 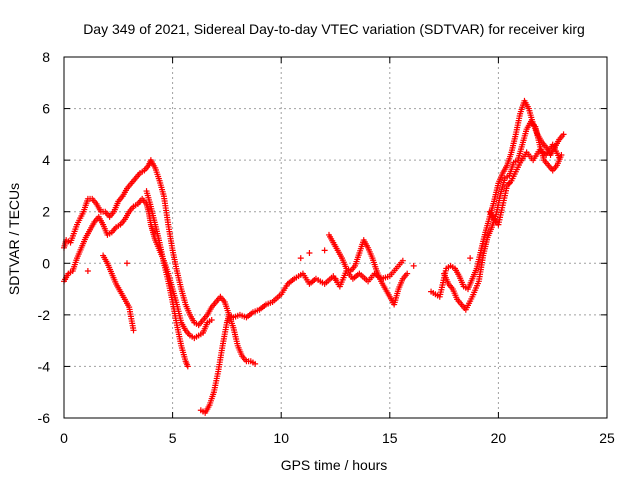 What do you see at coordinates (281, 438) in the screenshot?
I see `x-tick-label: 10` at bounding box center [281, 438].